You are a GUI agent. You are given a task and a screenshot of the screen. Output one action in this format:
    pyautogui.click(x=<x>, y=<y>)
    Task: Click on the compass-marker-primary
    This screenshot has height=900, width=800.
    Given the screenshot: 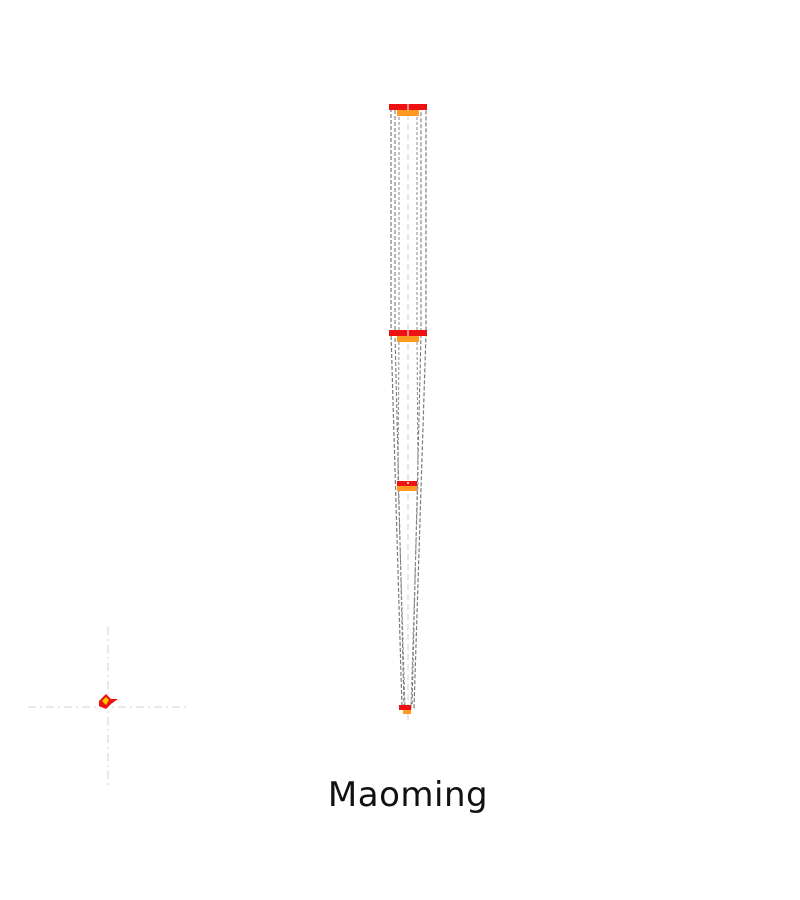 What is the action you would take?
    pyautogui.click(x=108, y=701)
    